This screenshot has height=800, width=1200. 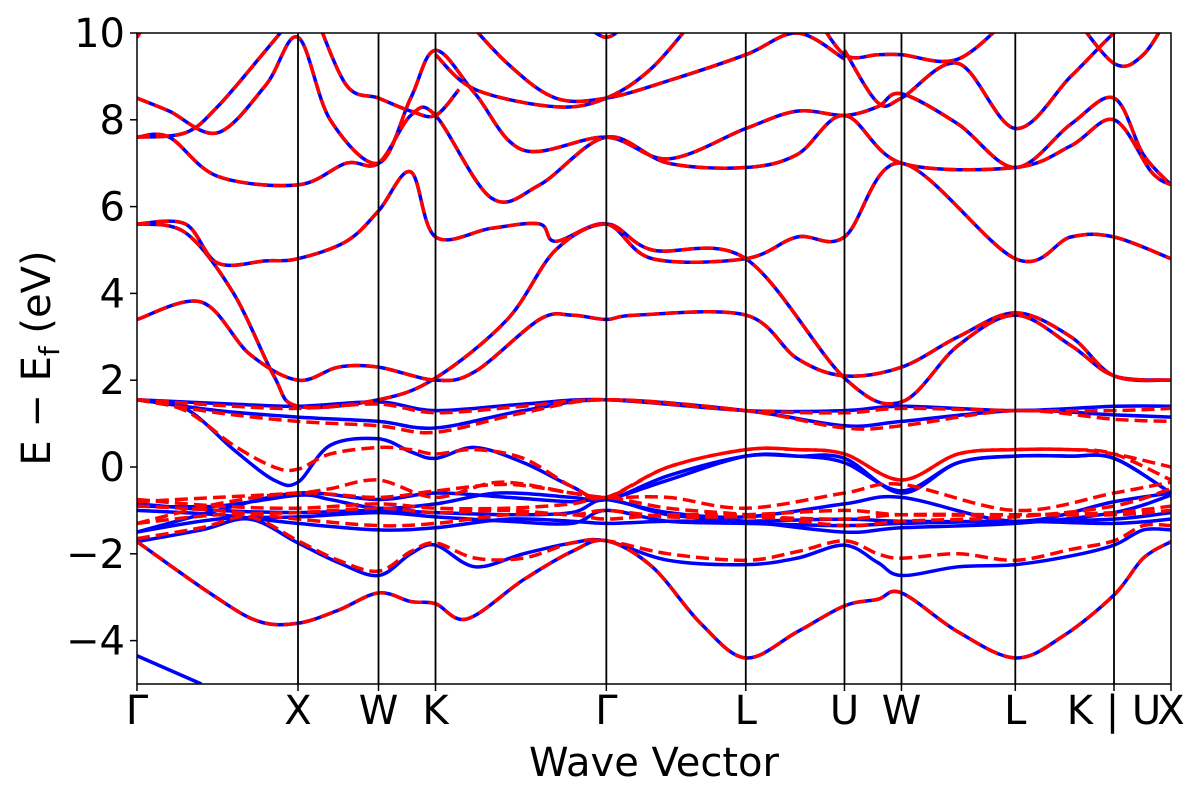 What do you see at coordinates (112, 121) in the screenshot?
I see `y-tick-label: 8` at bounding box center [112, 121].